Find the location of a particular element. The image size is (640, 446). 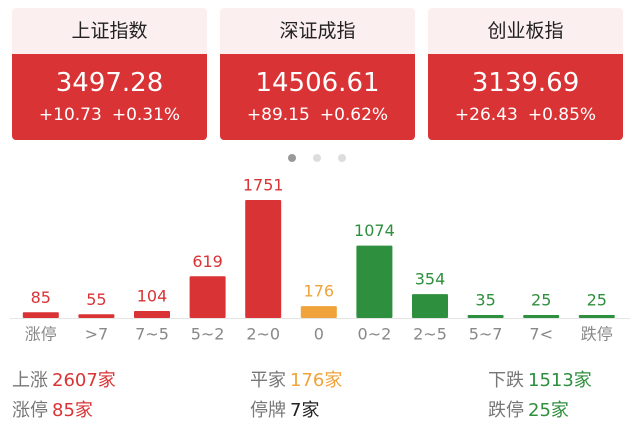

index-card: 创业板指 3139.69 +26.43 +0.85% is located at coordinates (525, 74).